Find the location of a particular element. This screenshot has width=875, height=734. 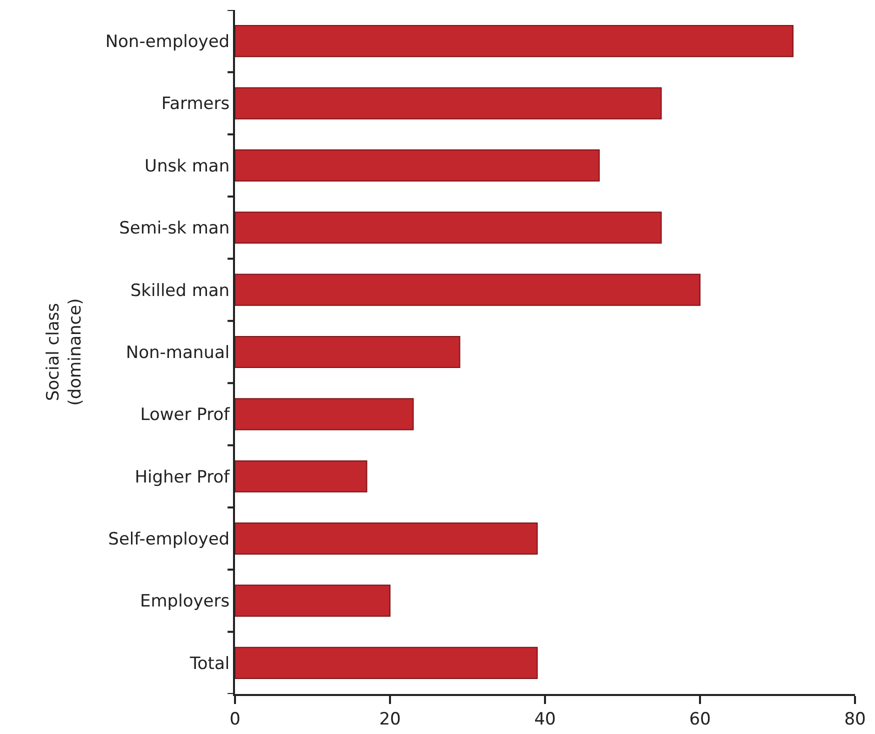

y-tick-label: Higher Prof is located at coordinates (182, 477).